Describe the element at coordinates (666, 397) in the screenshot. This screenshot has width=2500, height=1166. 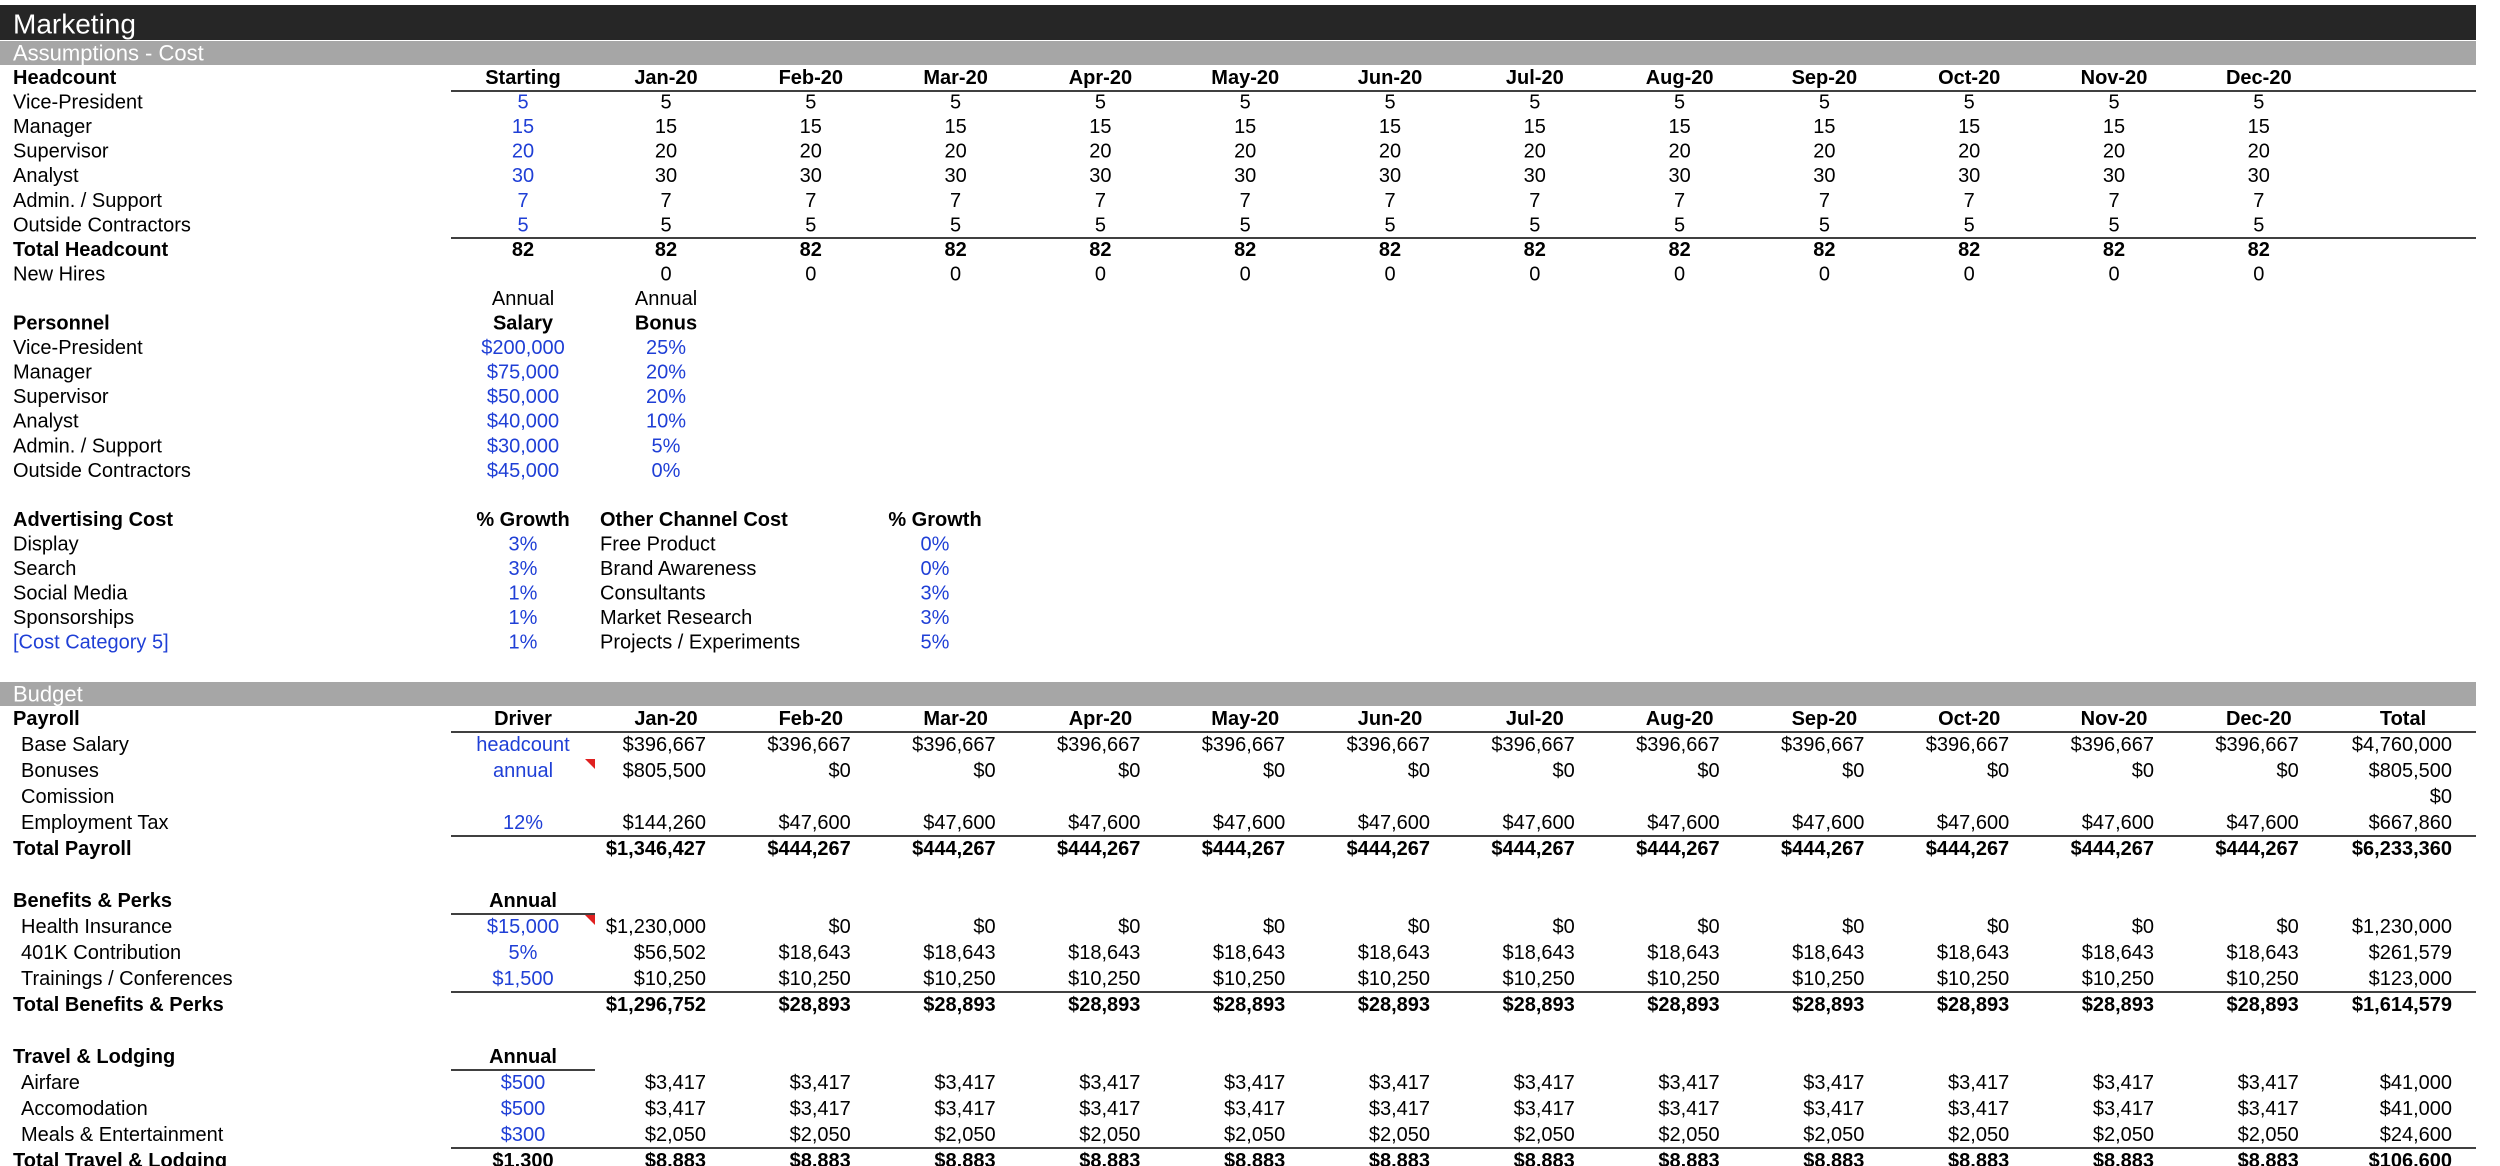
I see `input: 20%` at that location.